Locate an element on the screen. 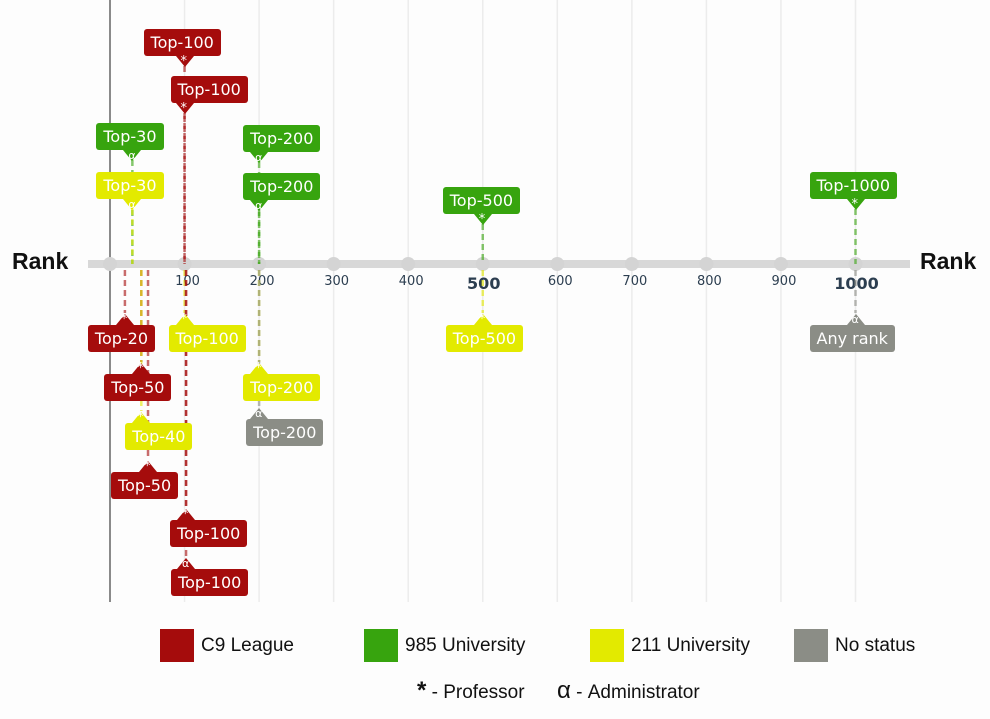  marker-tag-c9: Top-100 * is located at coordinates (182, 48).